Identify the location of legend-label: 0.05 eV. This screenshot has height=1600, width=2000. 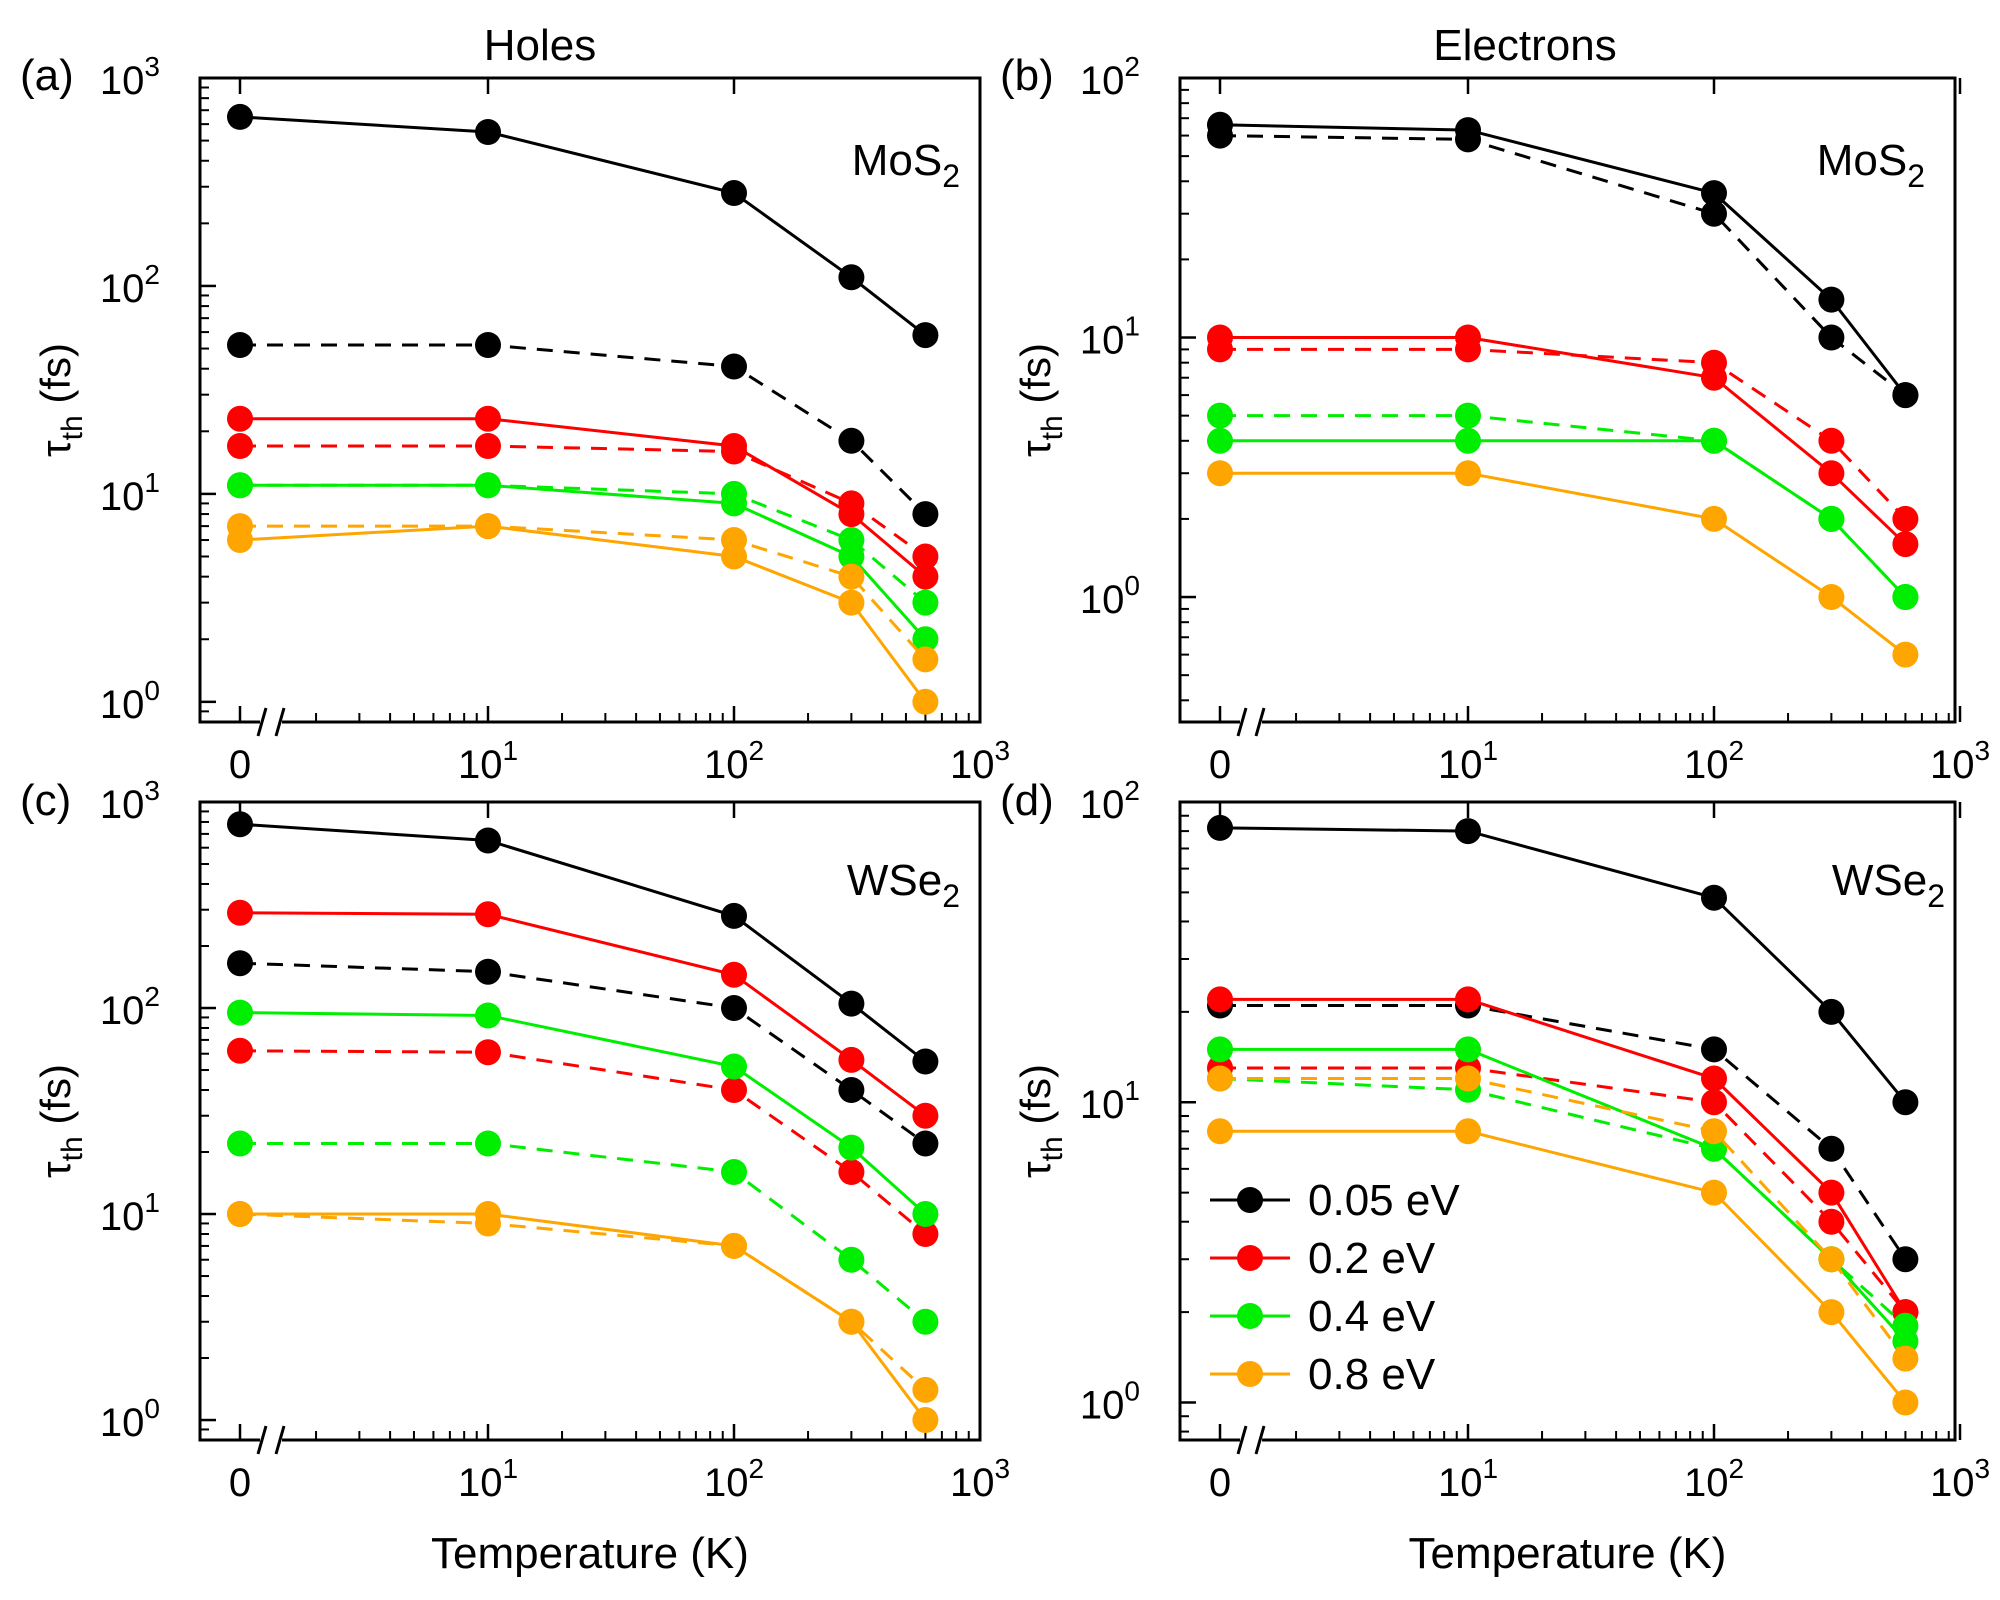
(1384, 1200).